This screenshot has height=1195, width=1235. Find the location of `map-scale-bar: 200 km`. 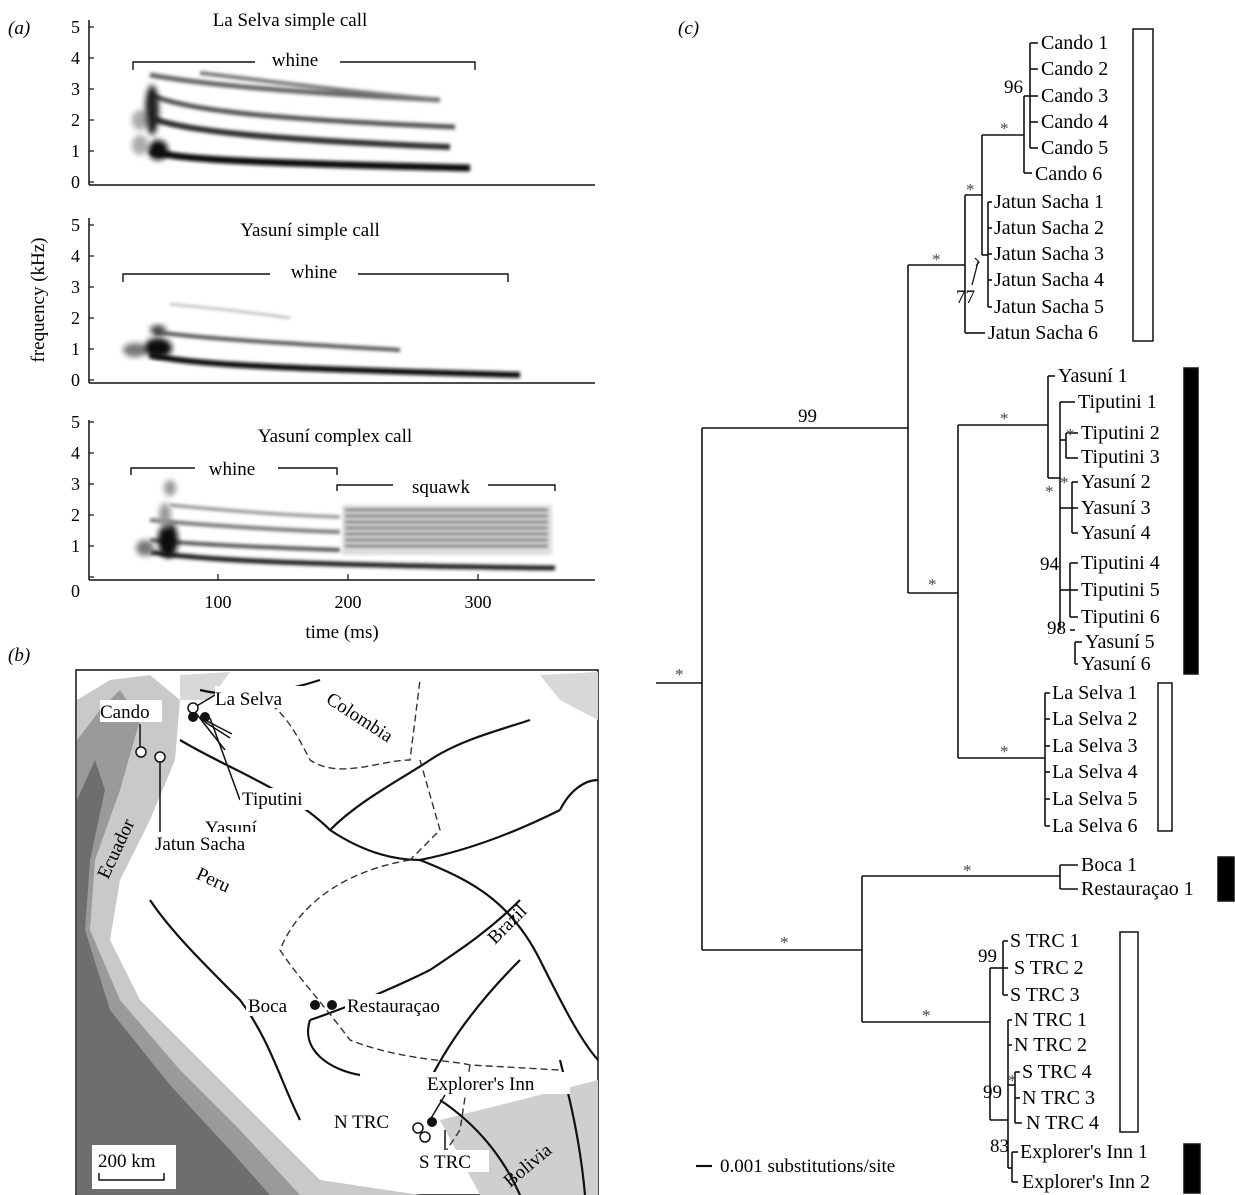

map-scale-bar: 200 km is located at coordinates (134, 1167).